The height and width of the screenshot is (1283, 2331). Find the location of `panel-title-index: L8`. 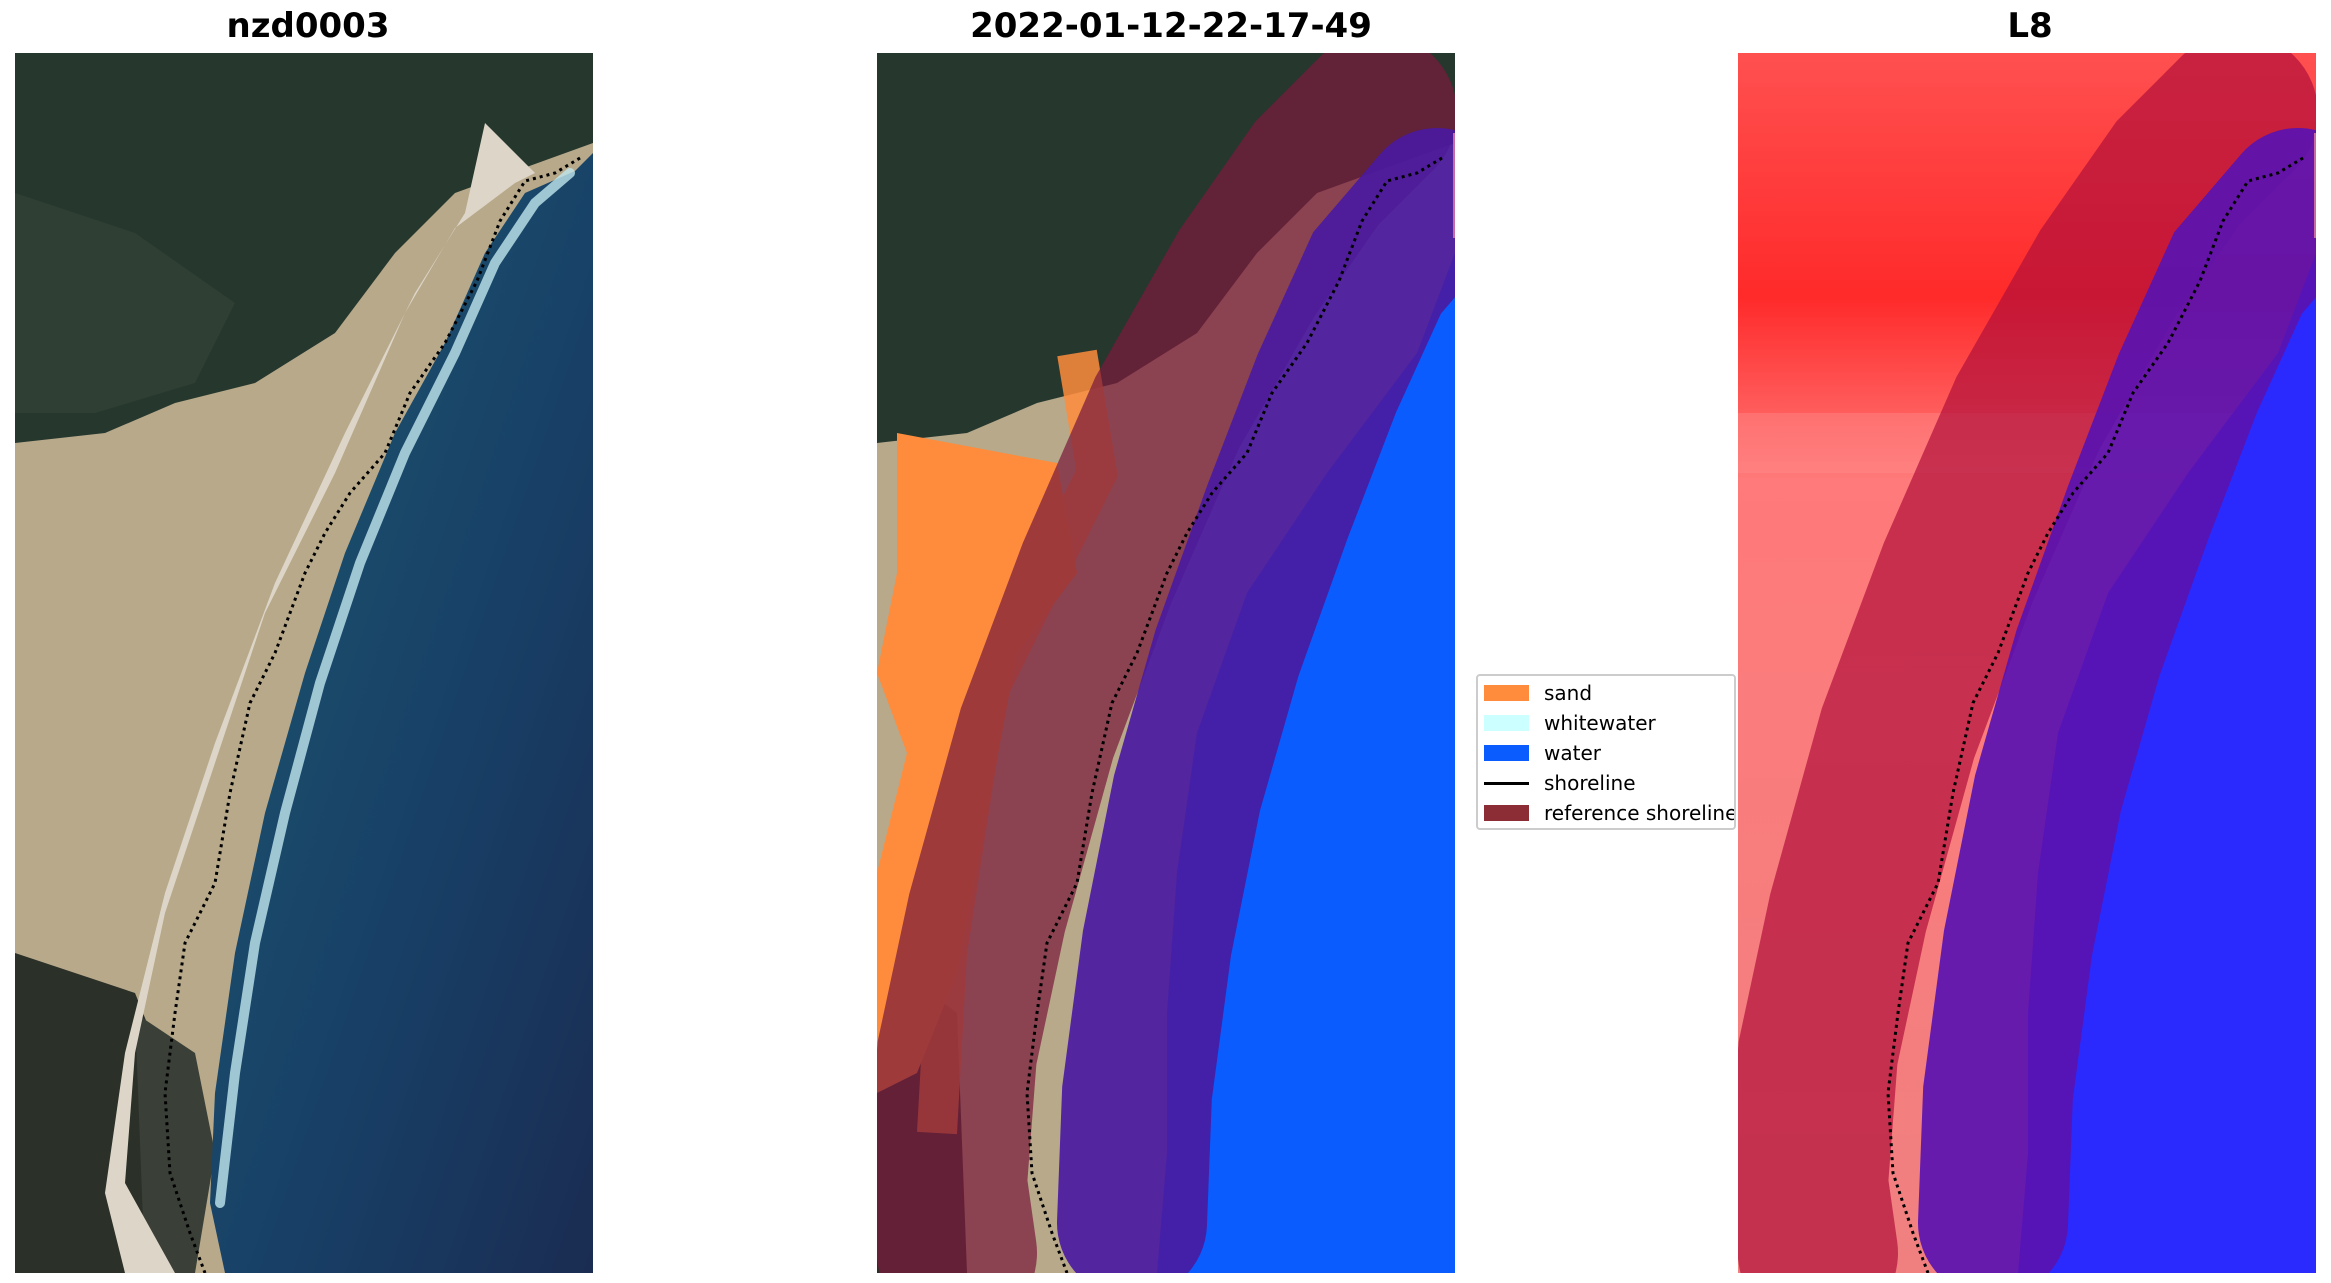

panel-title-index: L8 is located at coordinates (2030, 26).